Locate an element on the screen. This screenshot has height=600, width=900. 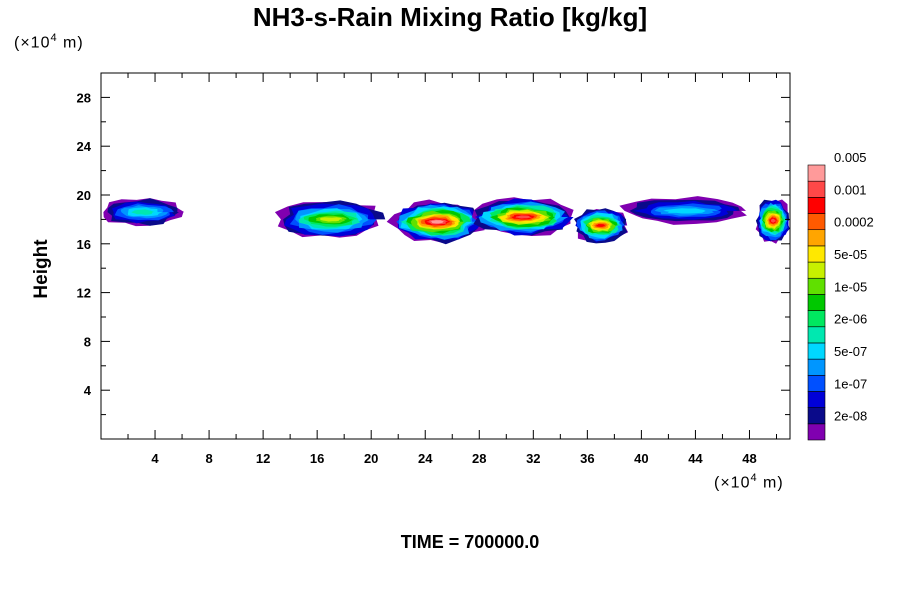
colorbar-label: 1e-07 is located at coordinates (850, 383).